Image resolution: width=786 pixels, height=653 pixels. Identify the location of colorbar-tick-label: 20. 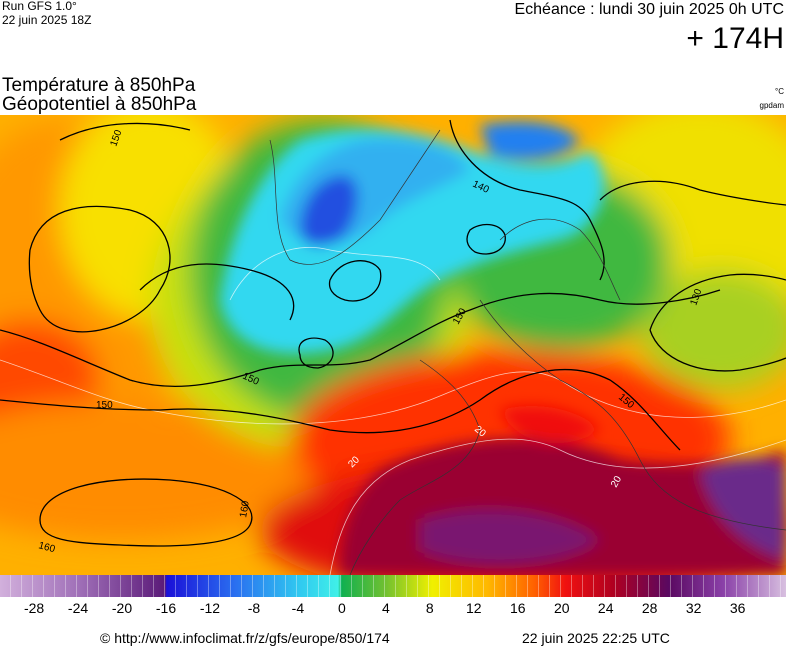
(562, 608).